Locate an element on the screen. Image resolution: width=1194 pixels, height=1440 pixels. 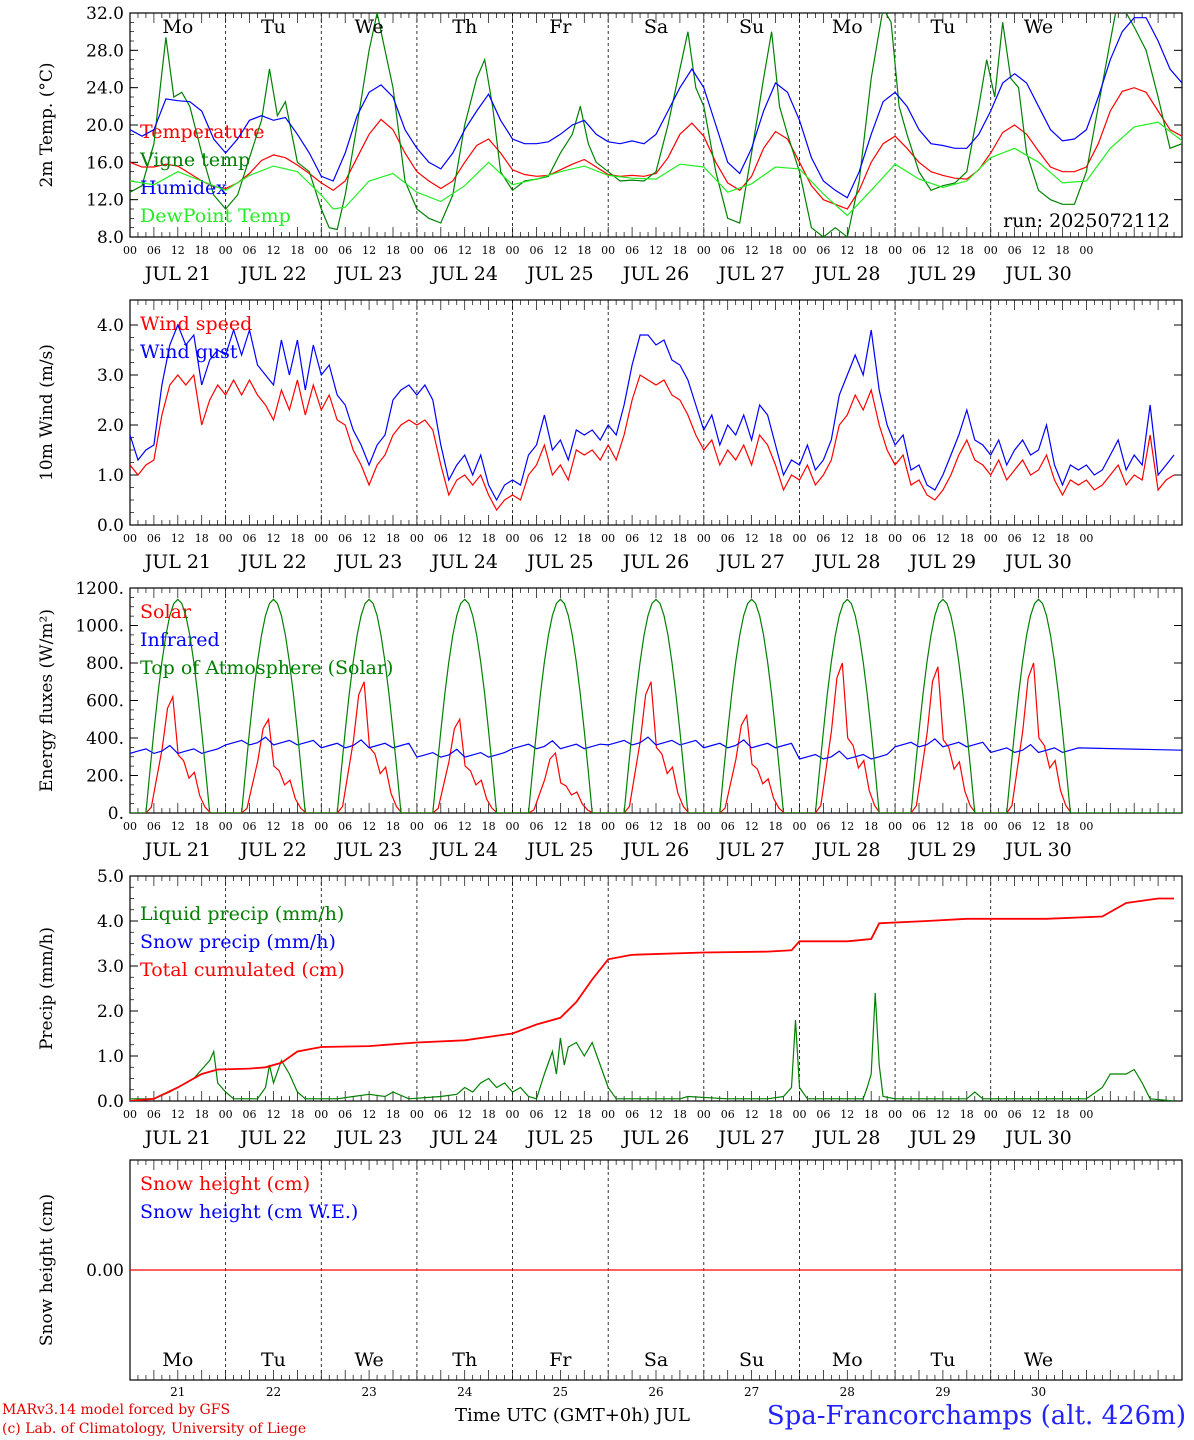
y-tick-label: 20.0 is located at coordinates (105, 126).